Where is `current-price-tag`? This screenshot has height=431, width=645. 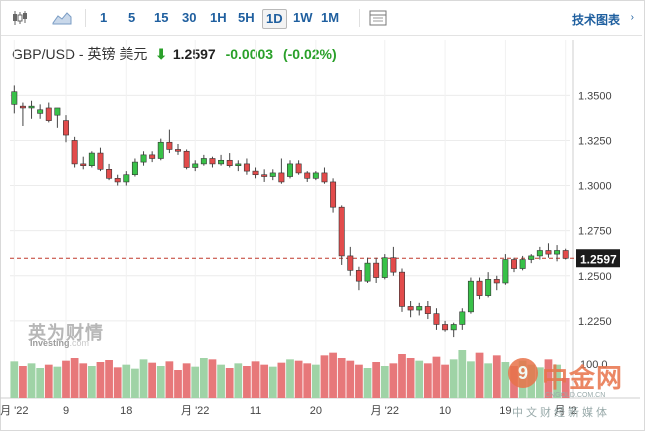
current-price-tag is located at coordinates (598, 258).